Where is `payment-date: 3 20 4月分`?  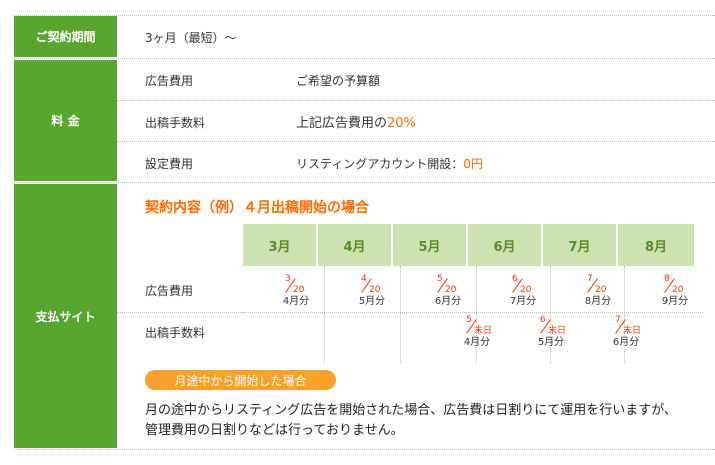 payment-date: 3 20 4月分 is located at coordinates (296, 290).